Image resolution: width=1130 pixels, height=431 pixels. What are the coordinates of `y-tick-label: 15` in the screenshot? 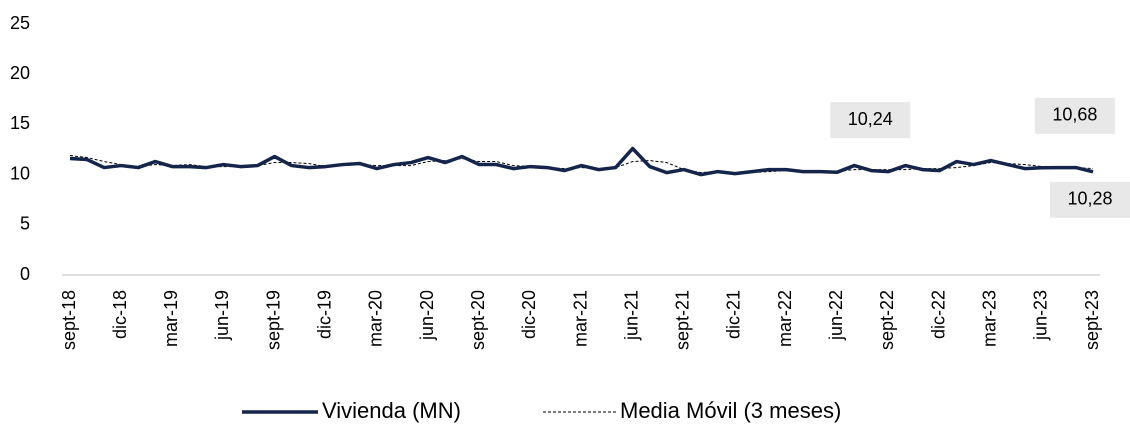 It's located at (20, 123).